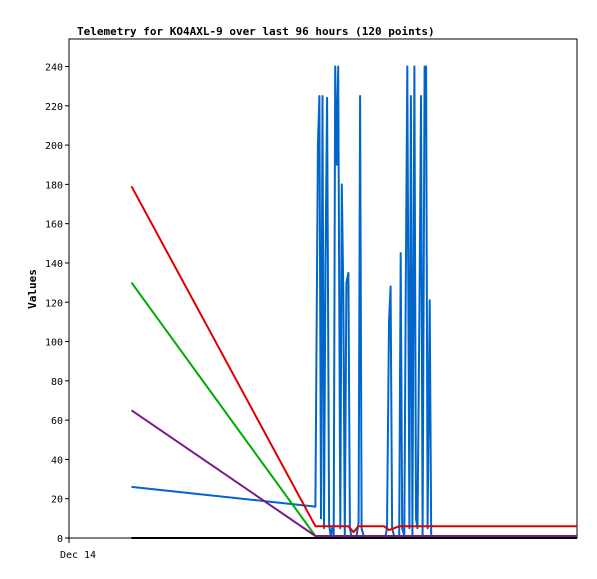 Image resolution: width=597 pixels, height=579 pixels. What do you see at coordinates (57, 500) in the screenshot?
I see `y-tick-label: 20` at bounding box center [57, 500].